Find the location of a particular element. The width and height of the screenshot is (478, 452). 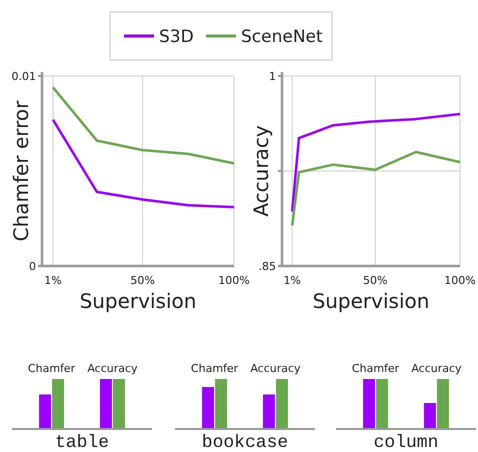

x-axis-title: column is located at coordinates (406, 442).